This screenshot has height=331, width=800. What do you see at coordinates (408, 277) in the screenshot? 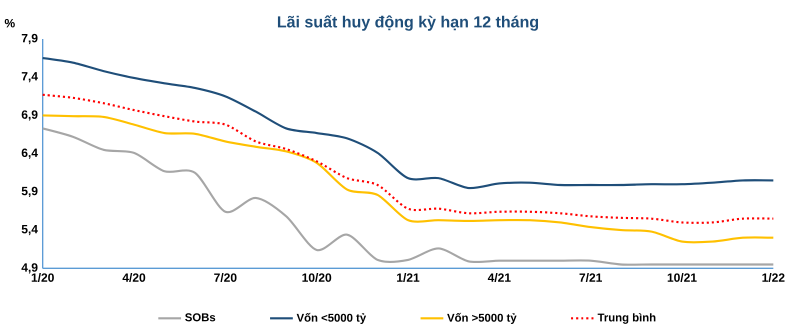
I see `x-tick-label: 1/21` at bounding box center [408, 277].